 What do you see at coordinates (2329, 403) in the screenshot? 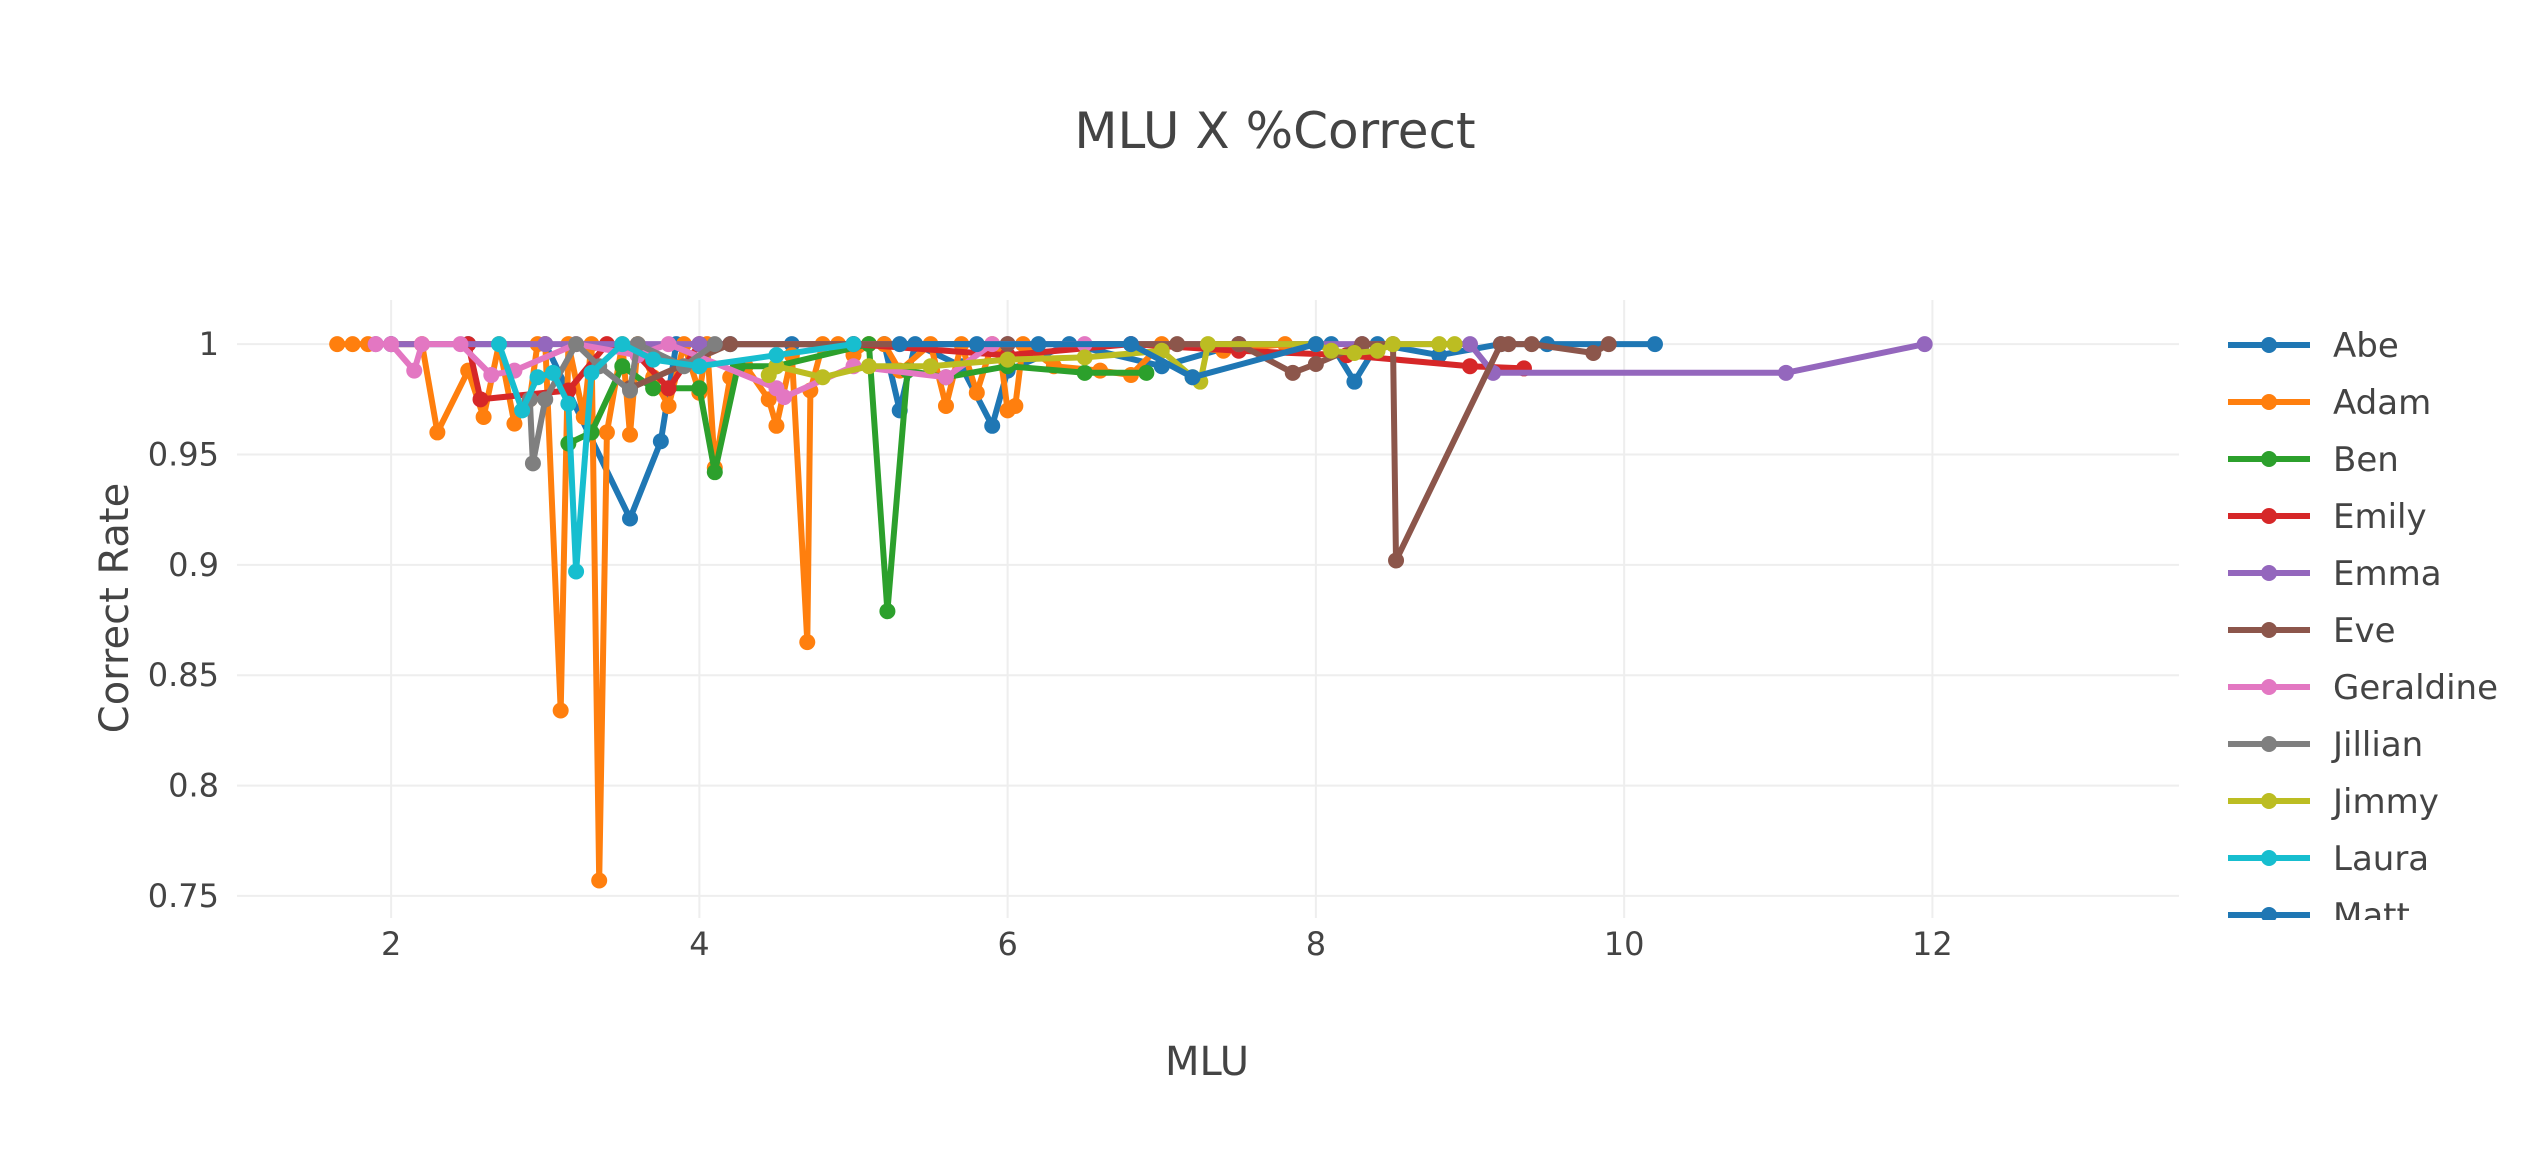
I see `legend-item-adam: Adam` at bounding box center [2329, 403].